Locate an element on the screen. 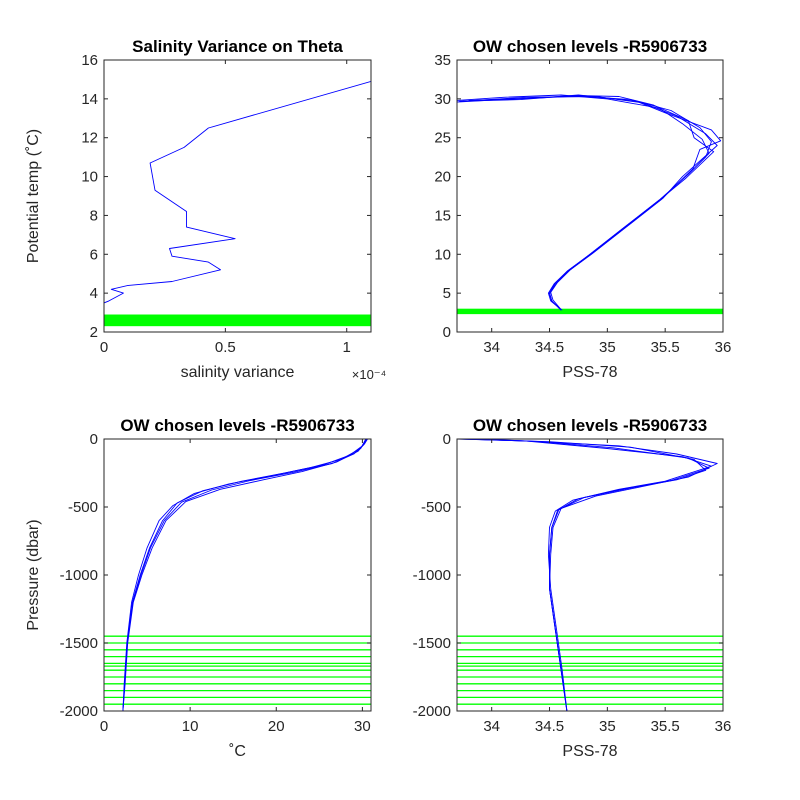  y-tick-label: 14 is located at coordinates (89, 99).